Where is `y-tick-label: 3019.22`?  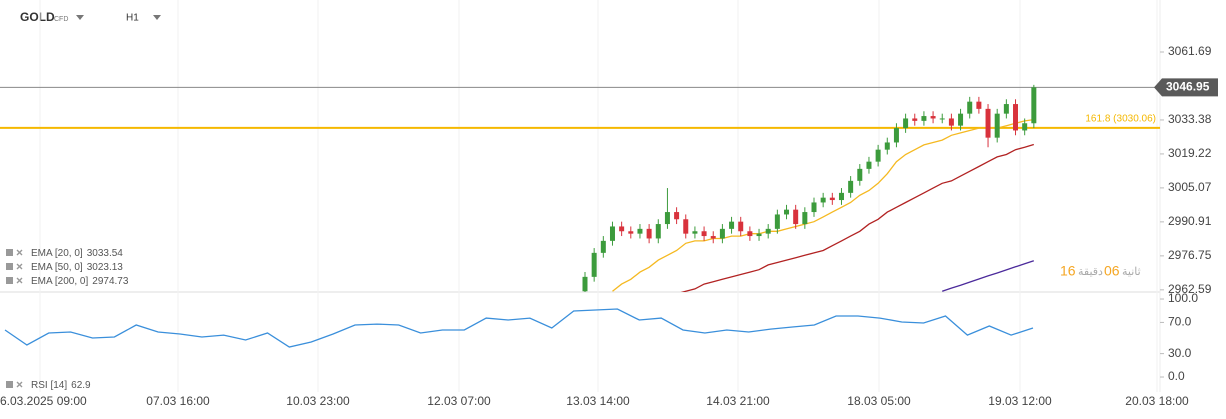
y-tick-label: 3019.22 is located at coordinates (1190, 153).